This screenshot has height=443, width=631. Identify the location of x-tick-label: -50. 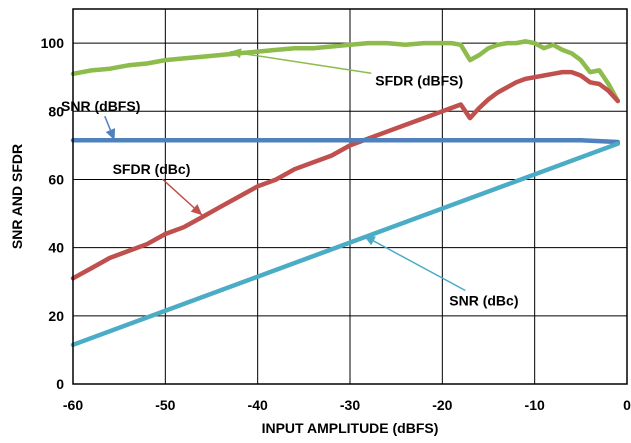
(165, 405).